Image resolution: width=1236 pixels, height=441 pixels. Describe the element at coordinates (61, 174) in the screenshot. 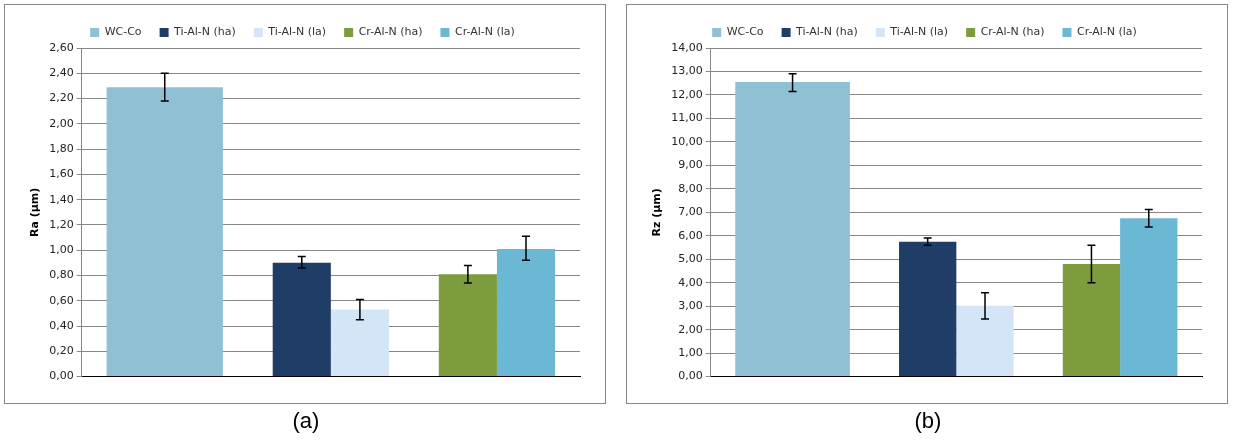

I see `y-tick-label: 1,60` at that location.